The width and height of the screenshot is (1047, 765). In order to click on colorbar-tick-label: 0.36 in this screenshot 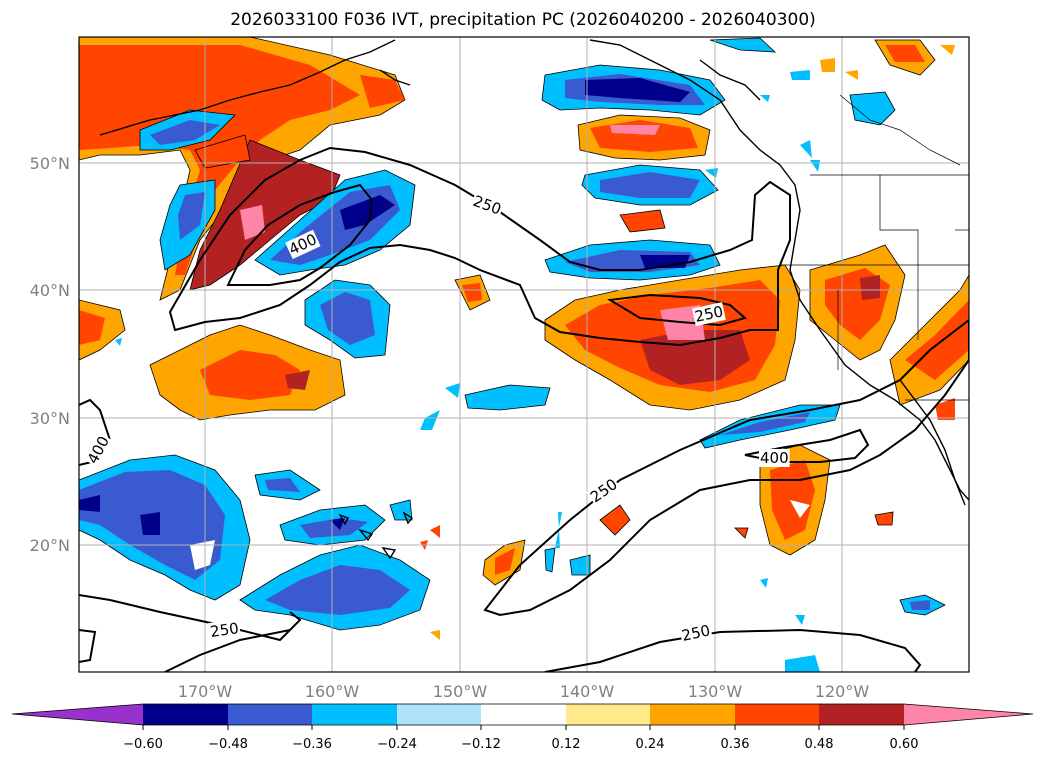, I will do `click(735, 744)`.